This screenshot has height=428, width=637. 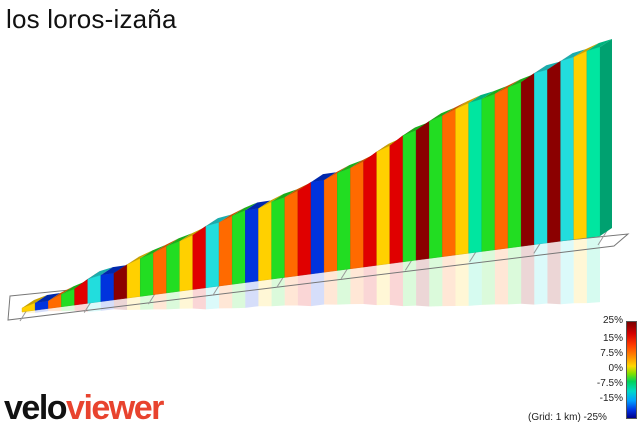 I want to click on route-title: los loros-izaña, so click(x=91, y=19).